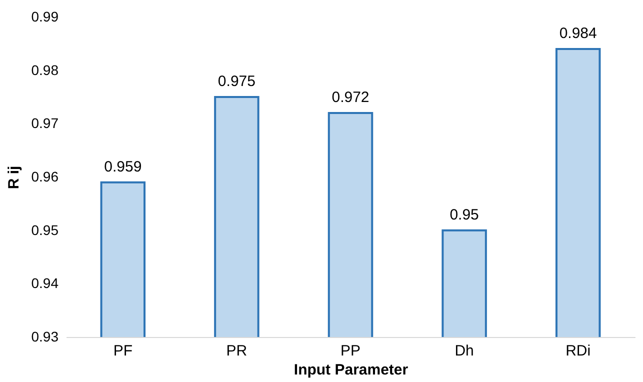 The image size is (643, 382). What do you see at coordinates (351, 370) in the screenshot?
I see `x-axis-title: Input Parameter` at bounding box center [351, 370].